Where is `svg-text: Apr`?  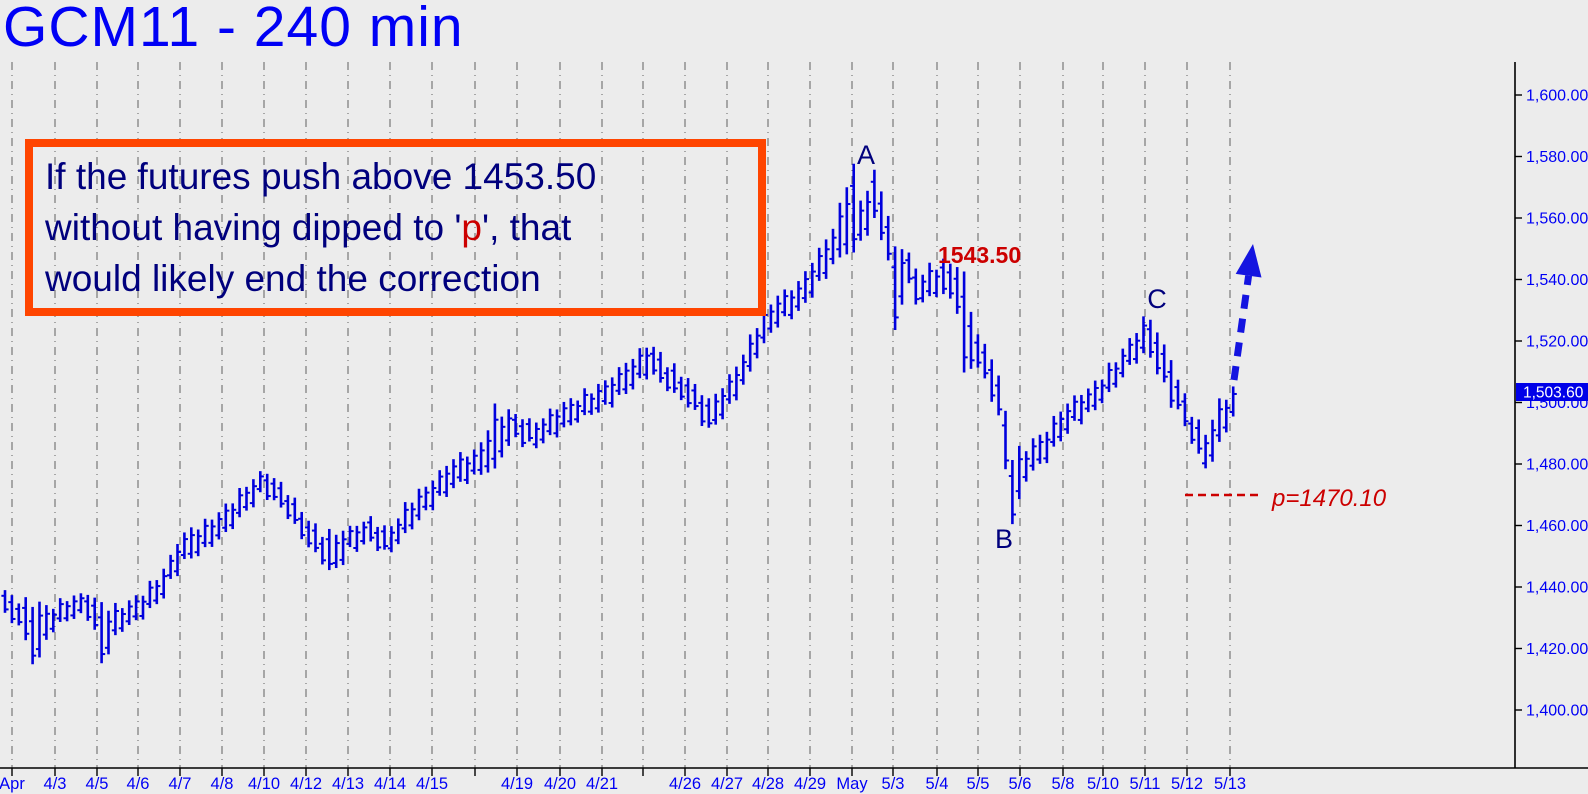 svg-text: Apr is located at coordinates (12, 784).